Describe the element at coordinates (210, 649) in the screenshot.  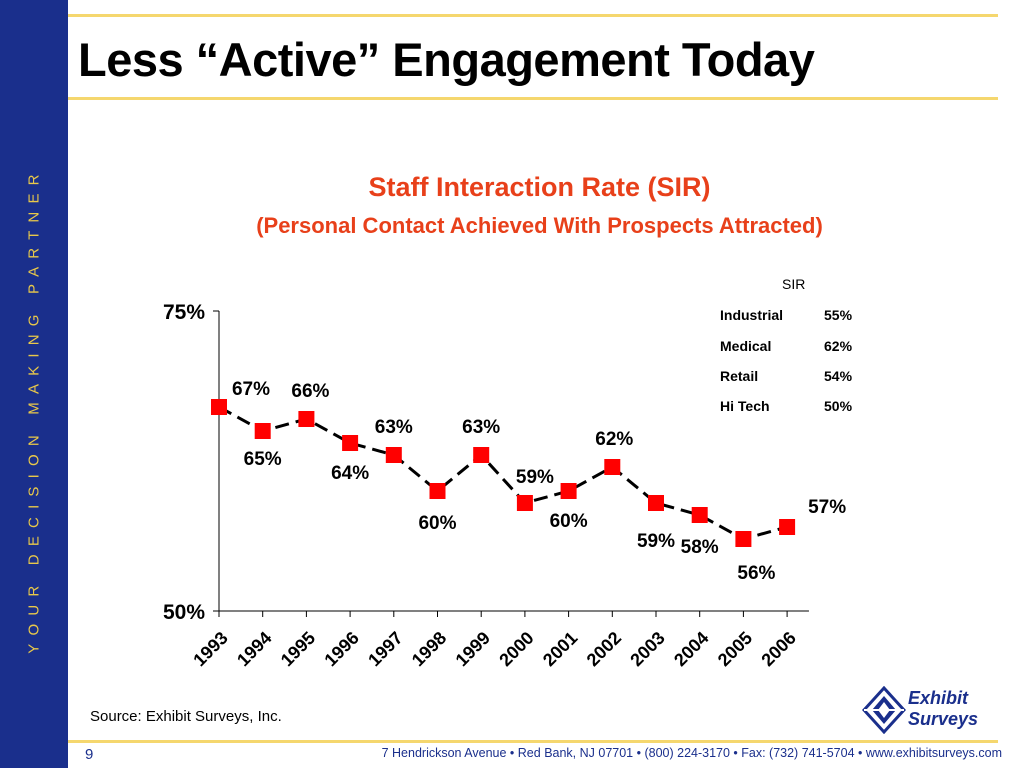
I see `x-tick-label: 1993` at that location.